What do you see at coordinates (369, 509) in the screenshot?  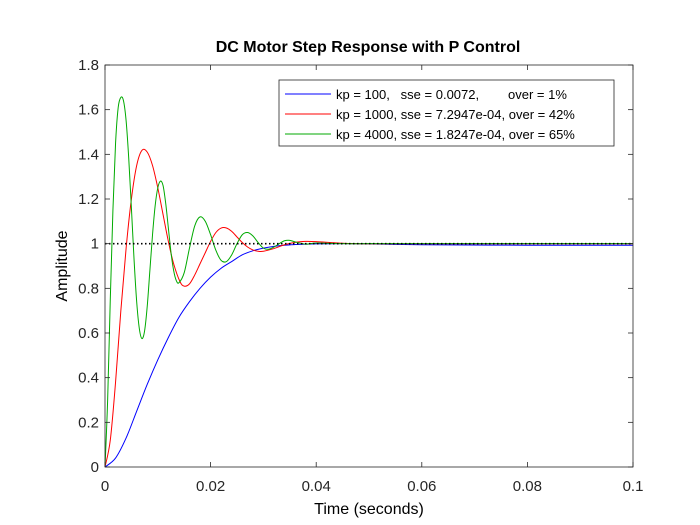 I see `x-axis-label: Time (seconds)` at bounding box center [369, 509].